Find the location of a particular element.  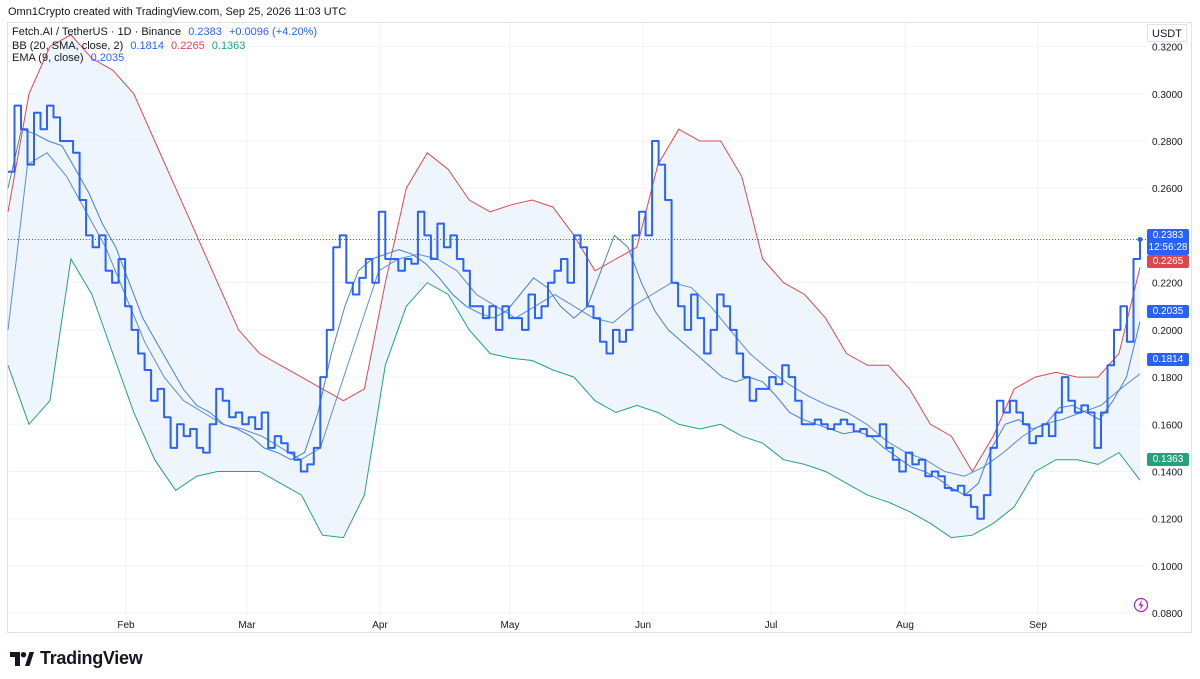

legend-ema: EMA (9, close) 0.2035 is located at coordinates (68, 58).